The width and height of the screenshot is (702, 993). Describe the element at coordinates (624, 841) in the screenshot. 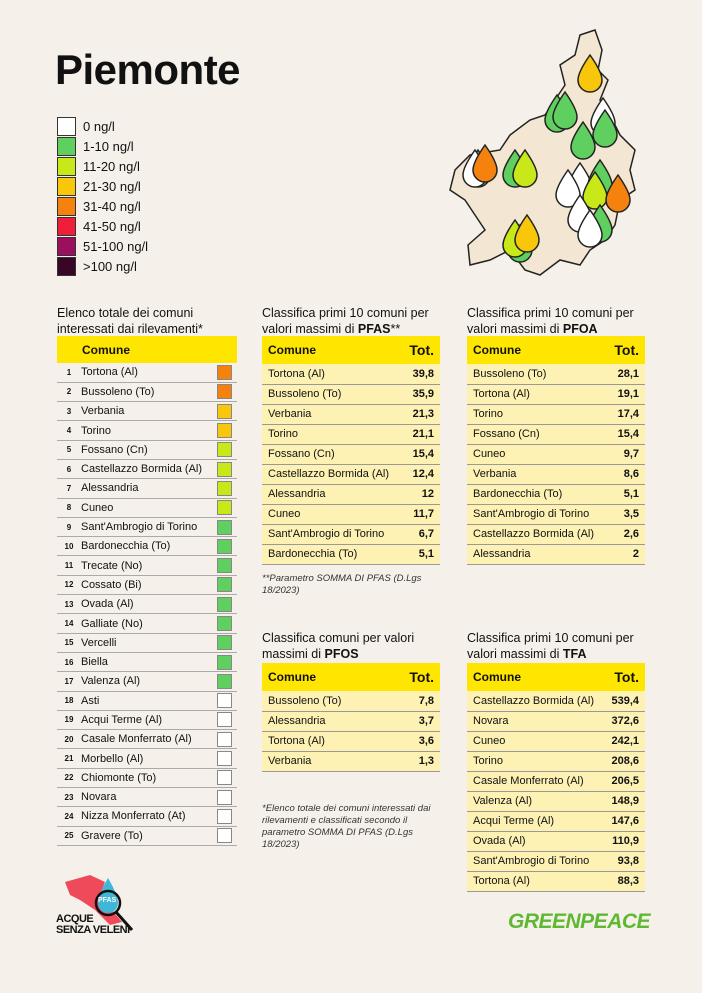

I see `value: 110,9` at that location.